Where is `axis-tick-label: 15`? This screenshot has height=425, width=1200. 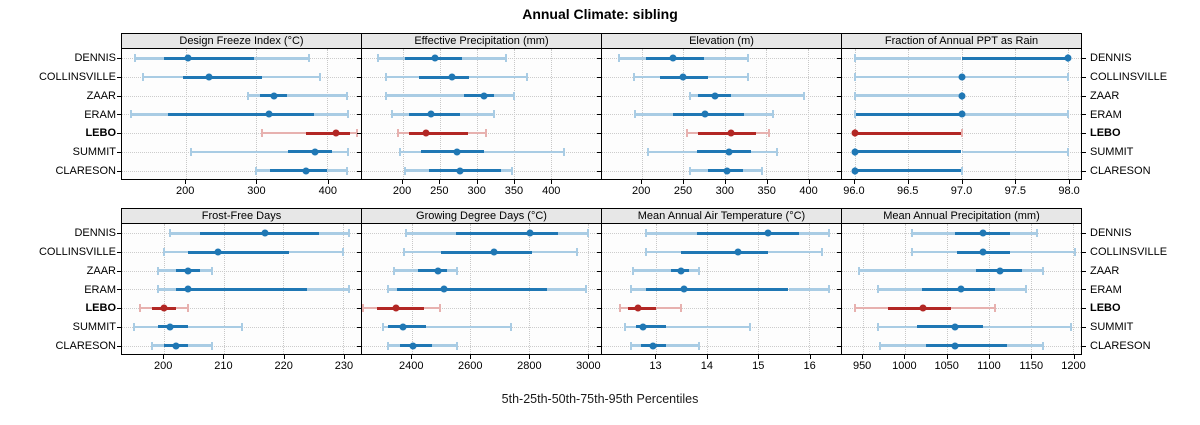
axis-tick-label: 15 is located at coordinates (758, 366).